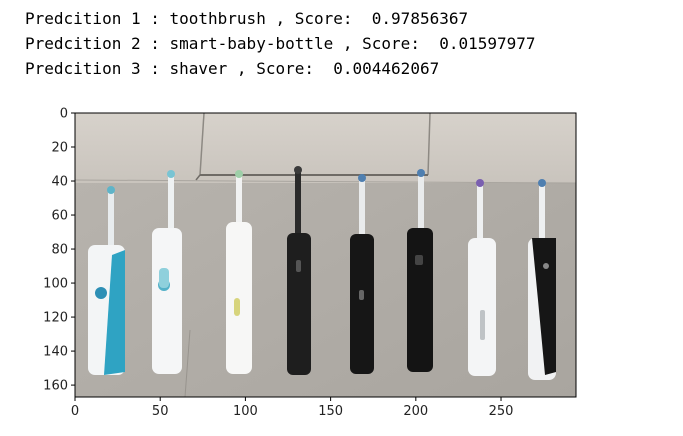 This screenshot has height=436, width=683. Describe the element at coordinates (245, 411) in the screenshot. I see `x-tick-label: 100` at that location.